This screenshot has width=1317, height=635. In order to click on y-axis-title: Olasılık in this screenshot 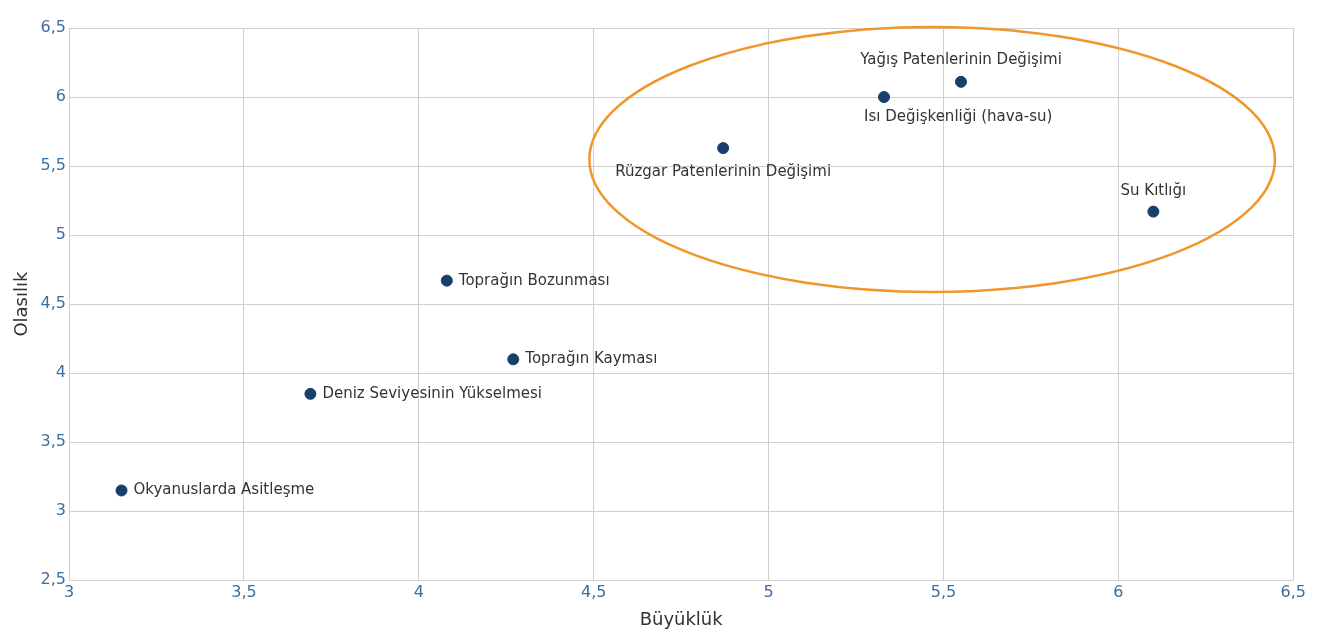, I will do `click(21, 304)`.